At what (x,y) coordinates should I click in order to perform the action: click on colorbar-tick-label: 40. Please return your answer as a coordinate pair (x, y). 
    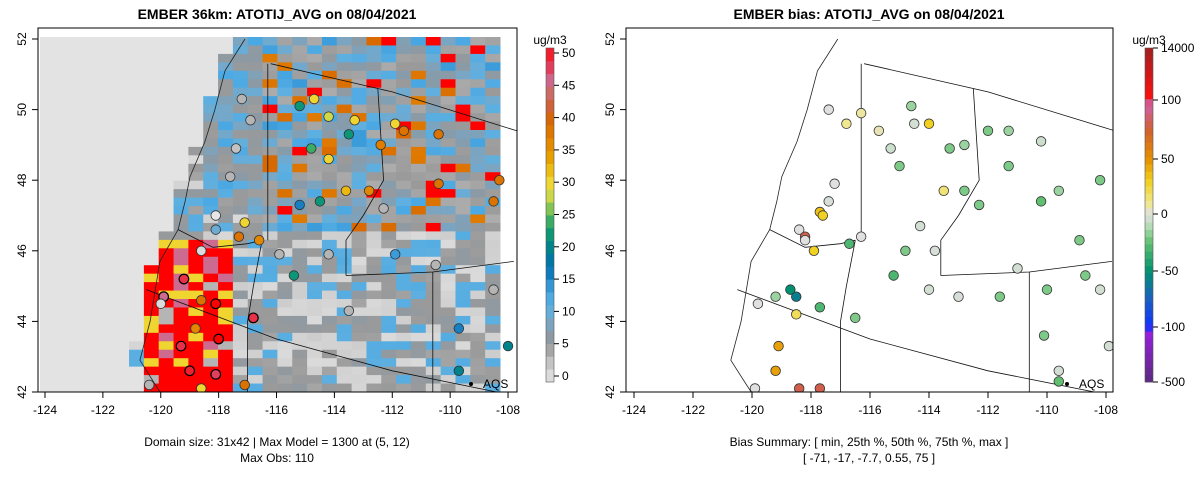
    Looking at the image, I should click on (569, 118).